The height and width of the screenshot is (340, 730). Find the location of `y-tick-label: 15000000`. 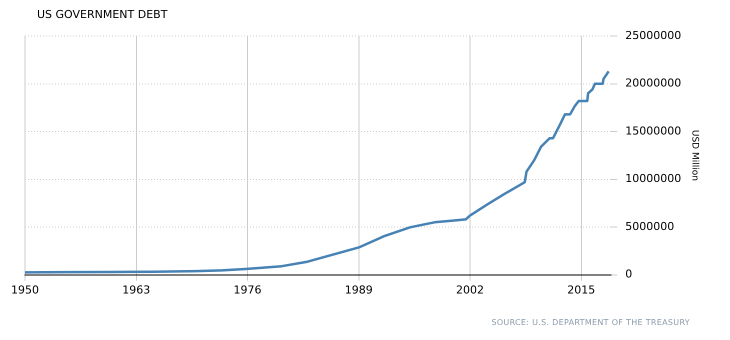

y-tick-label: 15000000 is located at coordinates (653, 131).